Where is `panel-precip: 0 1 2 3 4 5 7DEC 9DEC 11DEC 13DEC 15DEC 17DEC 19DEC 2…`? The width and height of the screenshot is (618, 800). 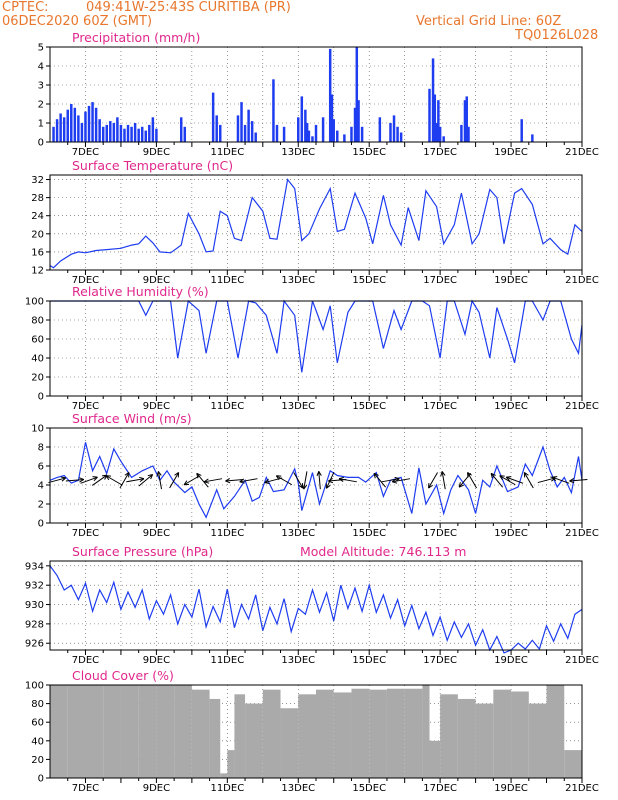
panel-precip: 0 1 2 3 4 5 7DEC 9DEC 11DEC 13DEC 15DEC 17DEC 19DEC 2… is located at coordinates (318, 94).